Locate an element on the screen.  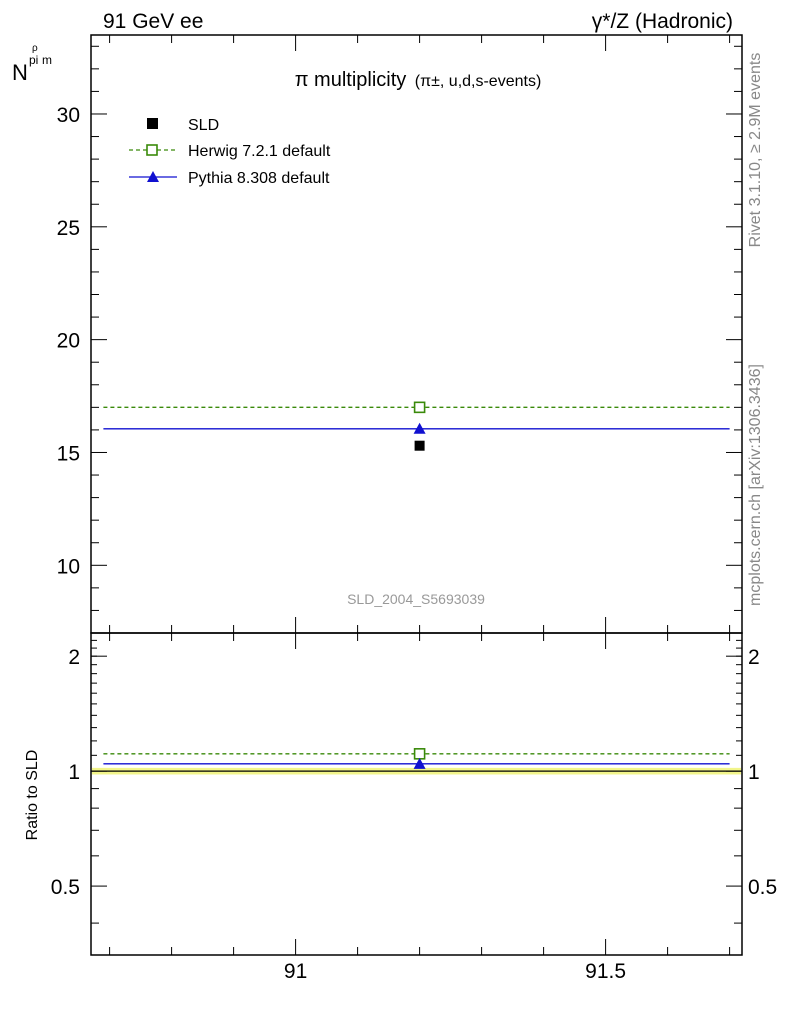
main-ytick-label: 15 is located at coordinates (68, 453).